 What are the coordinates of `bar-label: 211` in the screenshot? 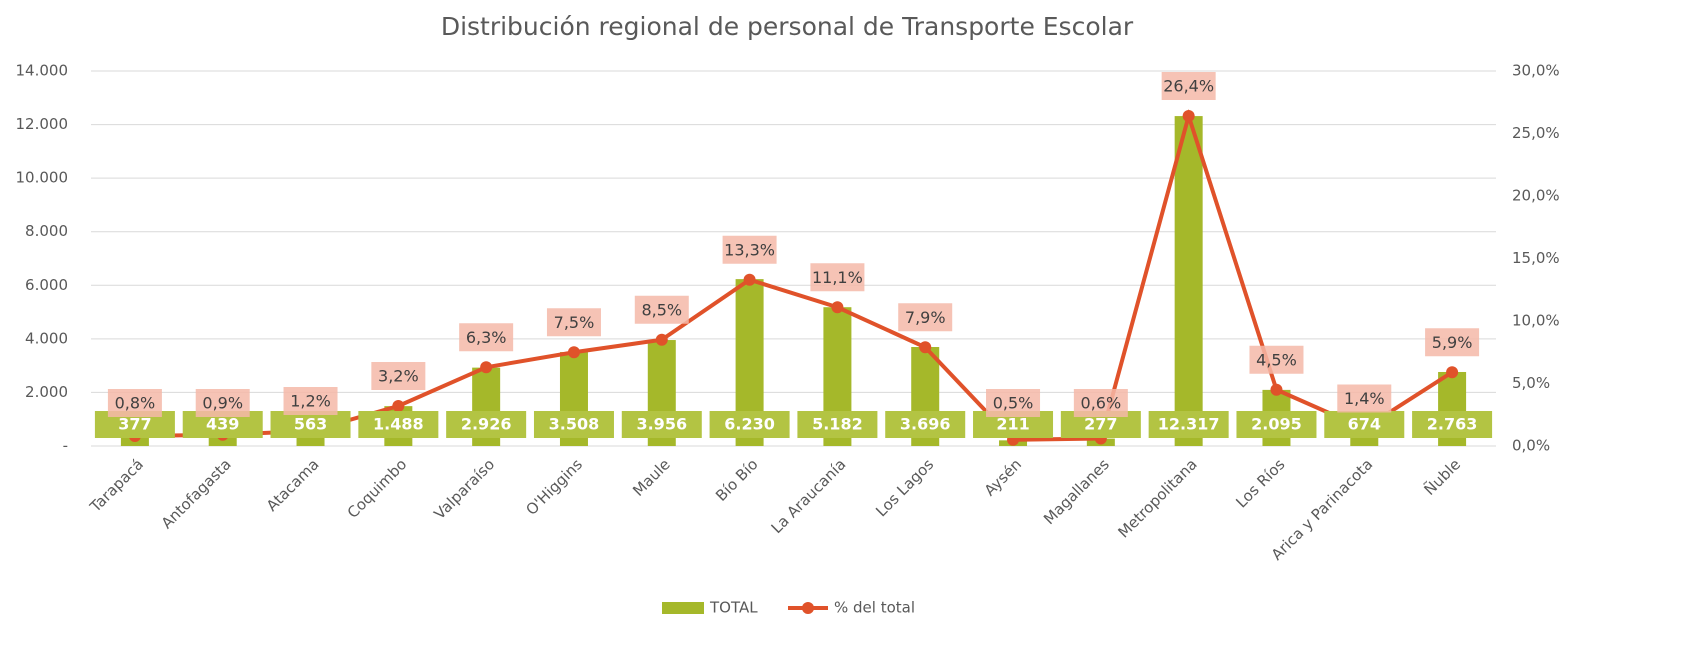 It's located at (1012, 424).